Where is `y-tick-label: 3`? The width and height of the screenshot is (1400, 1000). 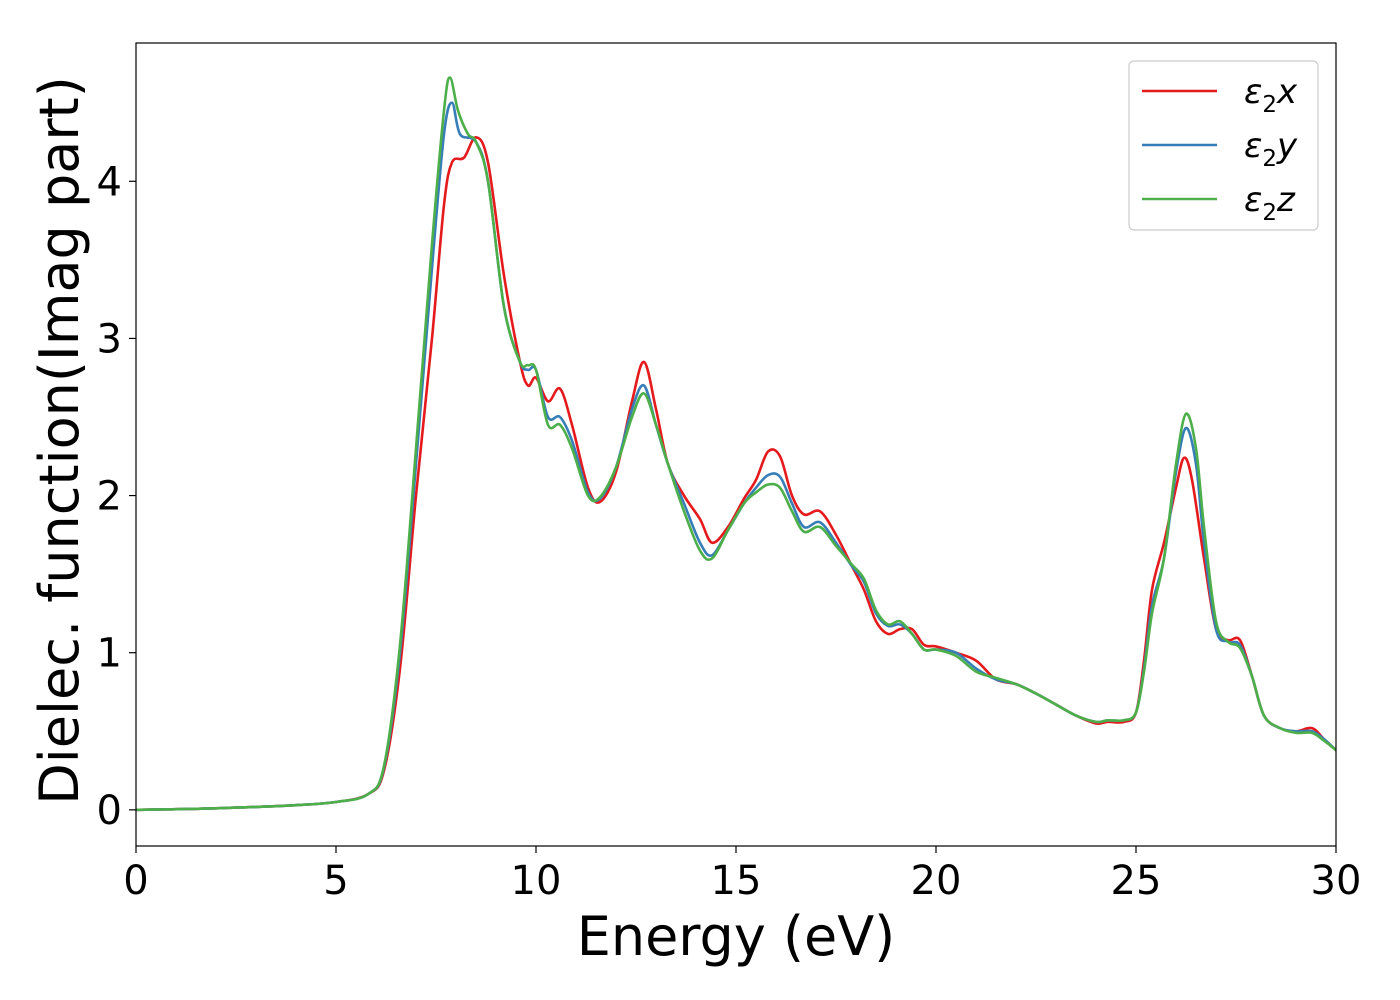
y-tick-label: 3 is located at coordinates (109, 339).